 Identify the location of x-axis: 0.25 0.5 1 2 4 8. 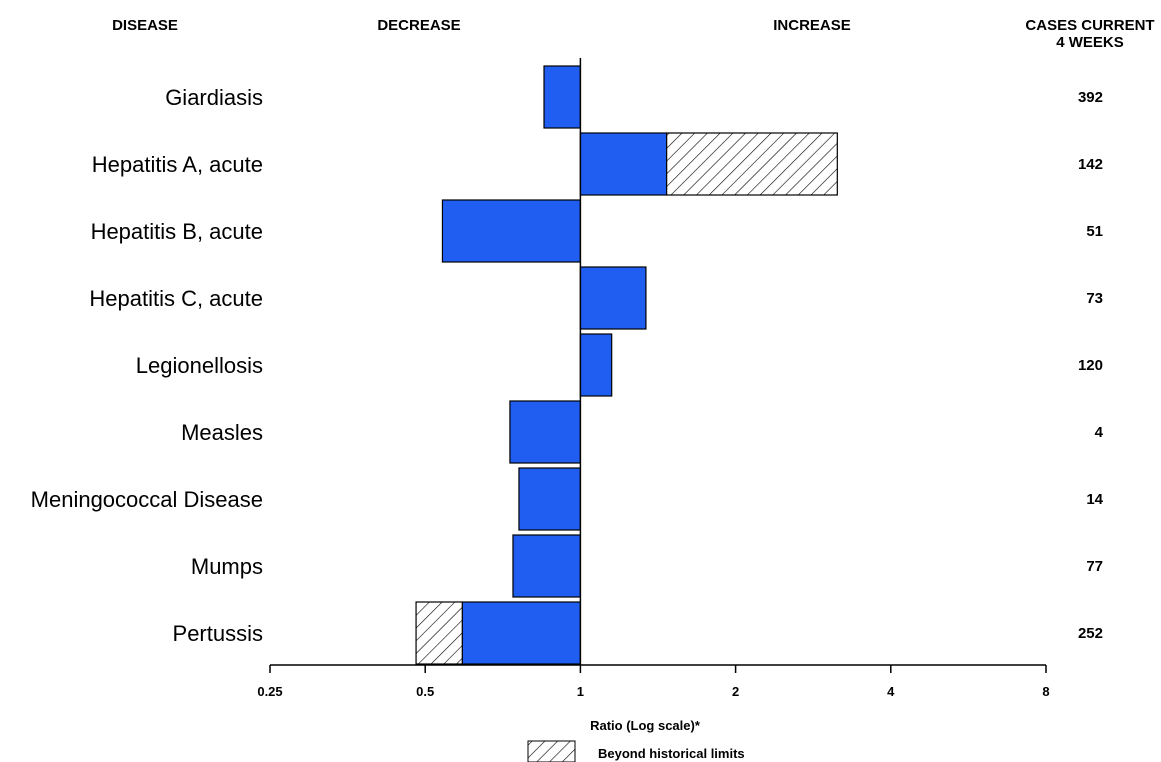
(653, 681).